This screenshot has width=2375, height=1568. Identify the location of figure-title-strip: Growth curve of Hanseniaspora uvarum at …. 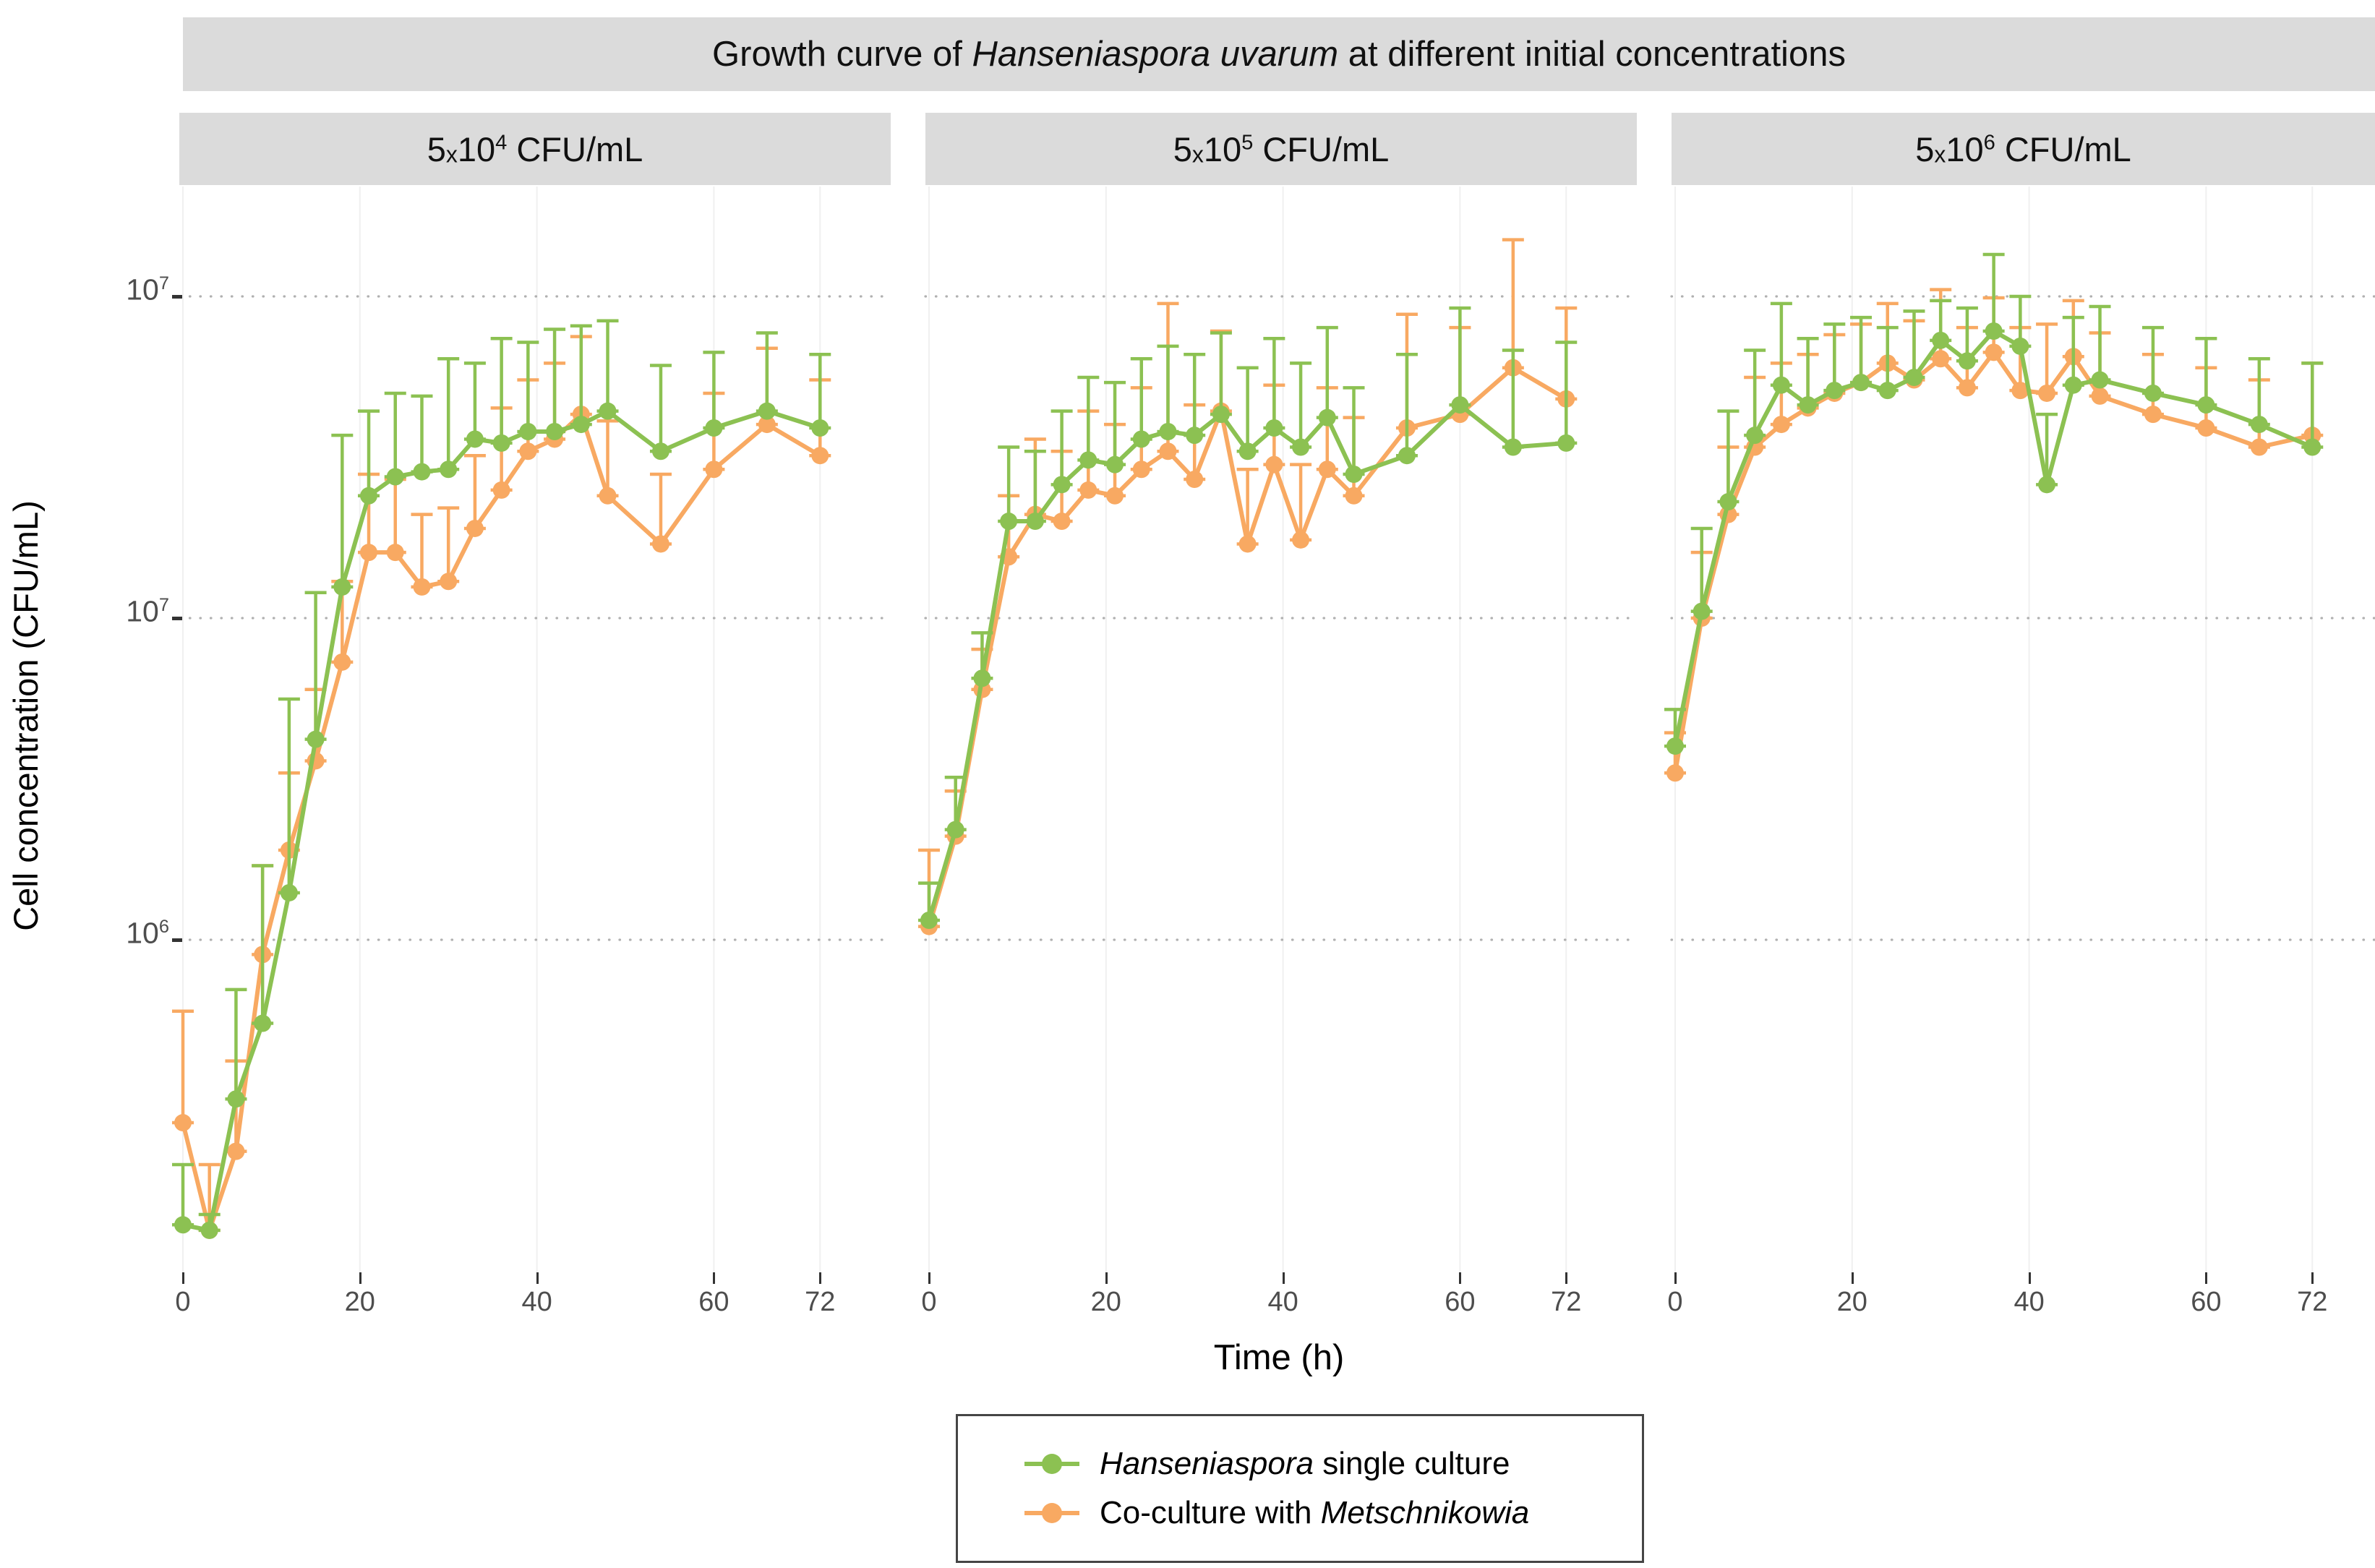
(1279, 54).